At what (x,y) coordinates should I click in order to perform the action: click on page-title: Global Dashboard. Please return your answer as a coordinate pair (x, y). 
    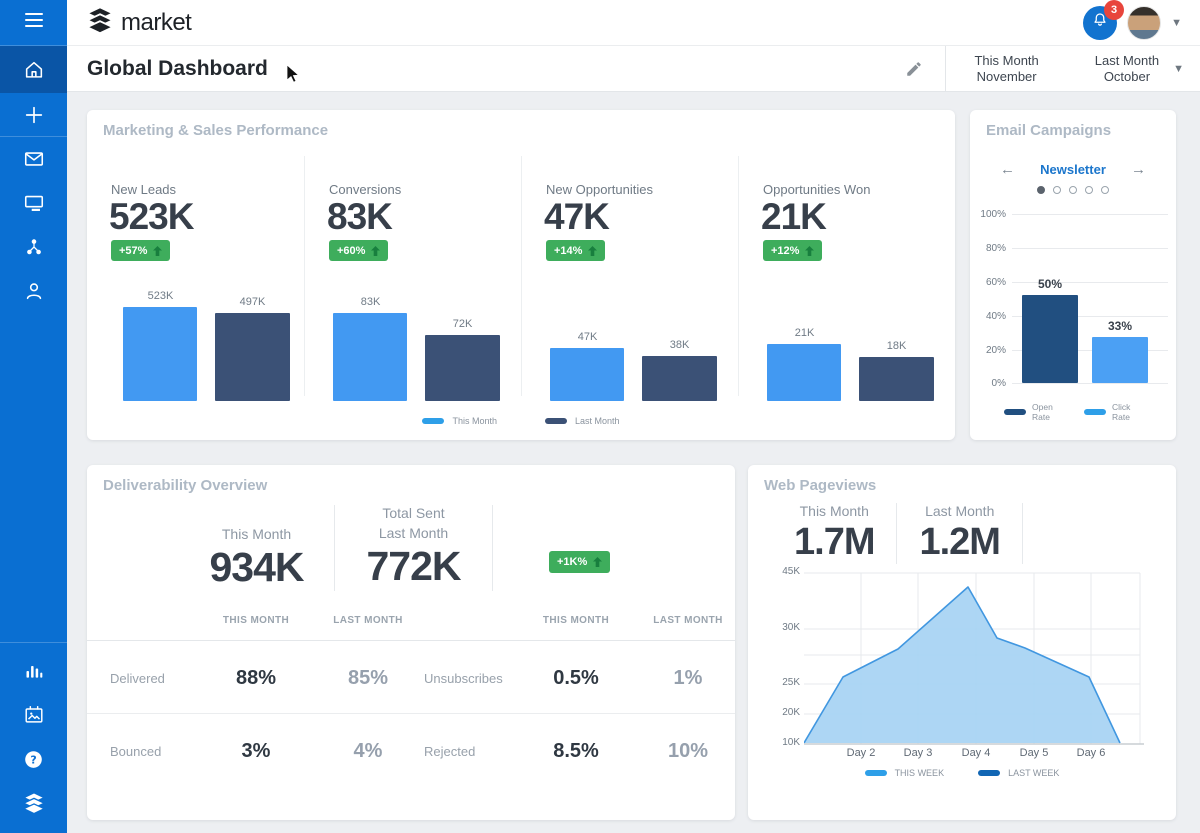
    Looking at the image, I should click on (177, 68).